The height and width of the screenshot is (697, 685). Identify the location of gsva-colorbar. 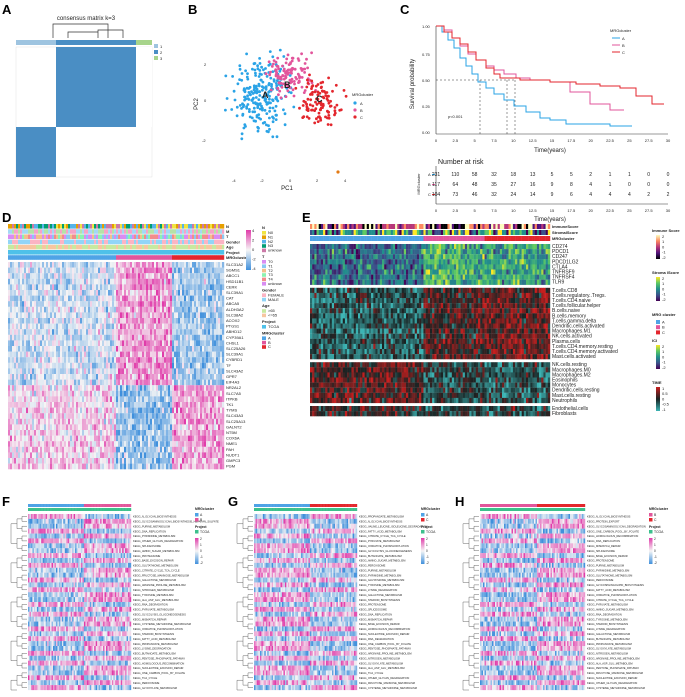
(423, 551).